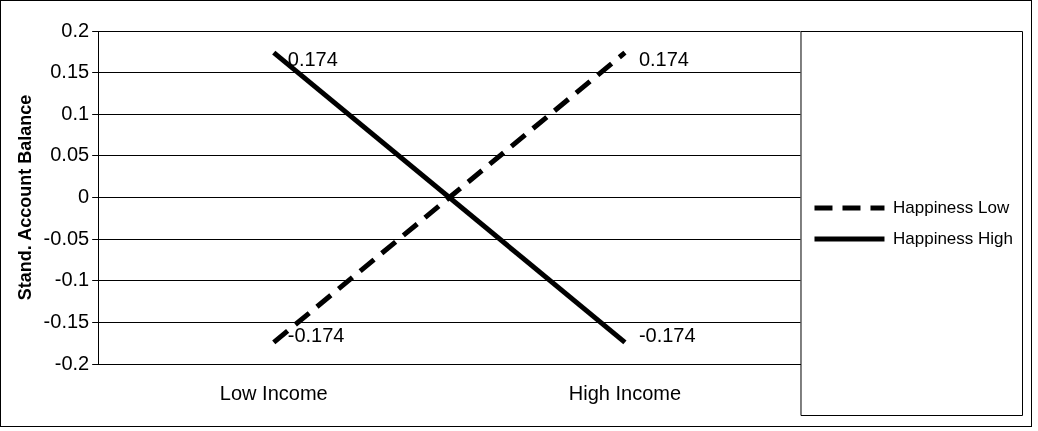 This screenshot has width=1038, height=431. I want to click on y-tick-label: 0.1, so click(75, 112).